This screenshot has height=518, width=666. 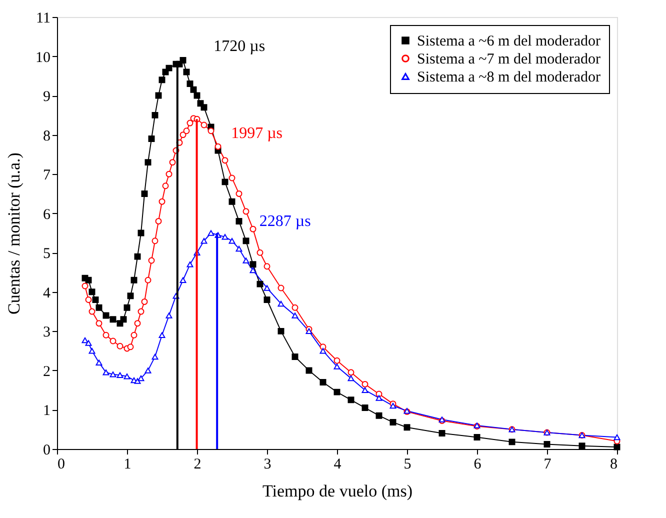 I want to click on x-axis-title: Tiempo de vuelo (ms), so click(x=337, y=491).